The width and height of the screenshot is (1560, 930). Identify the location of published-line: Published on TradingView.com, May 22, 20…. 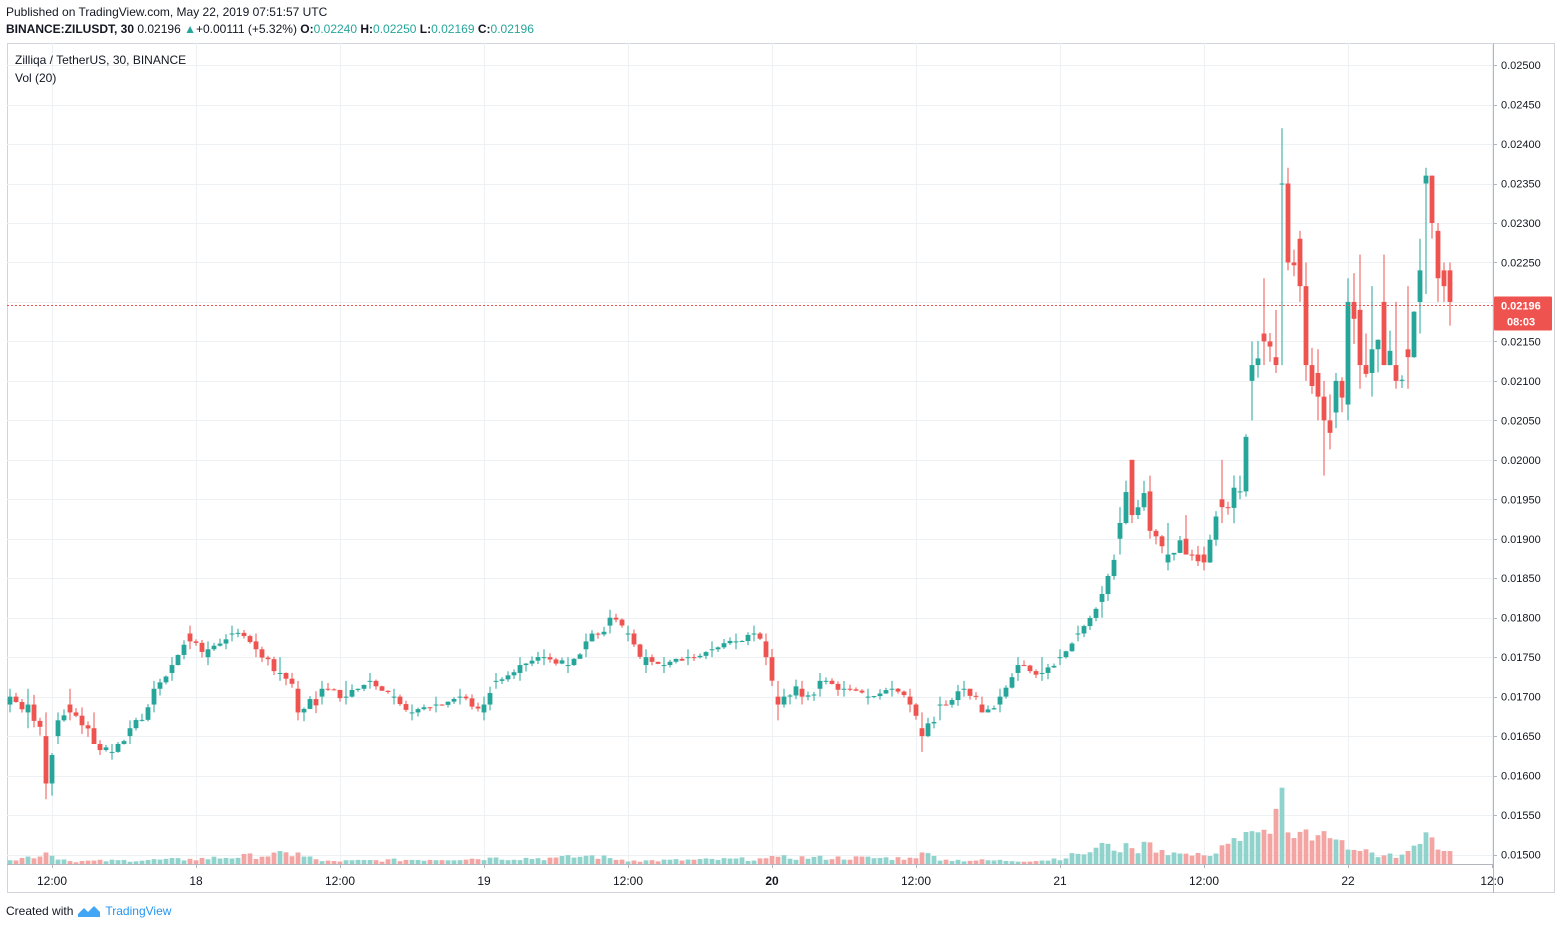
(167, 12).